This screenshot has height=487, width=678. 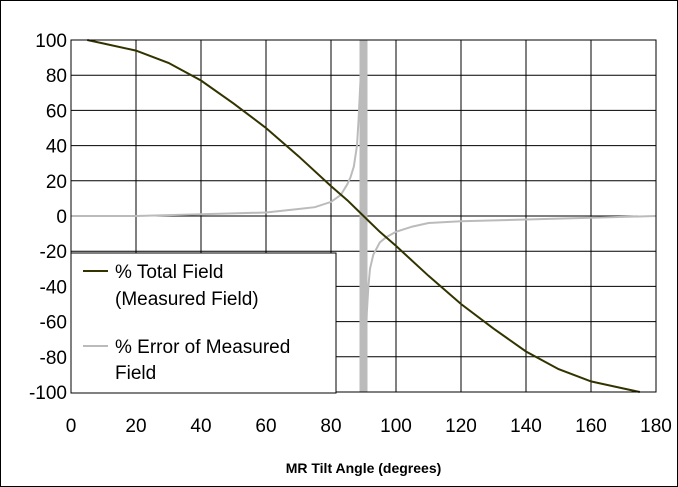 What do you see at coordinates (56, 76) in the screenshot?
I see `y-tick-label: 80` at bounding box center [56, 76].